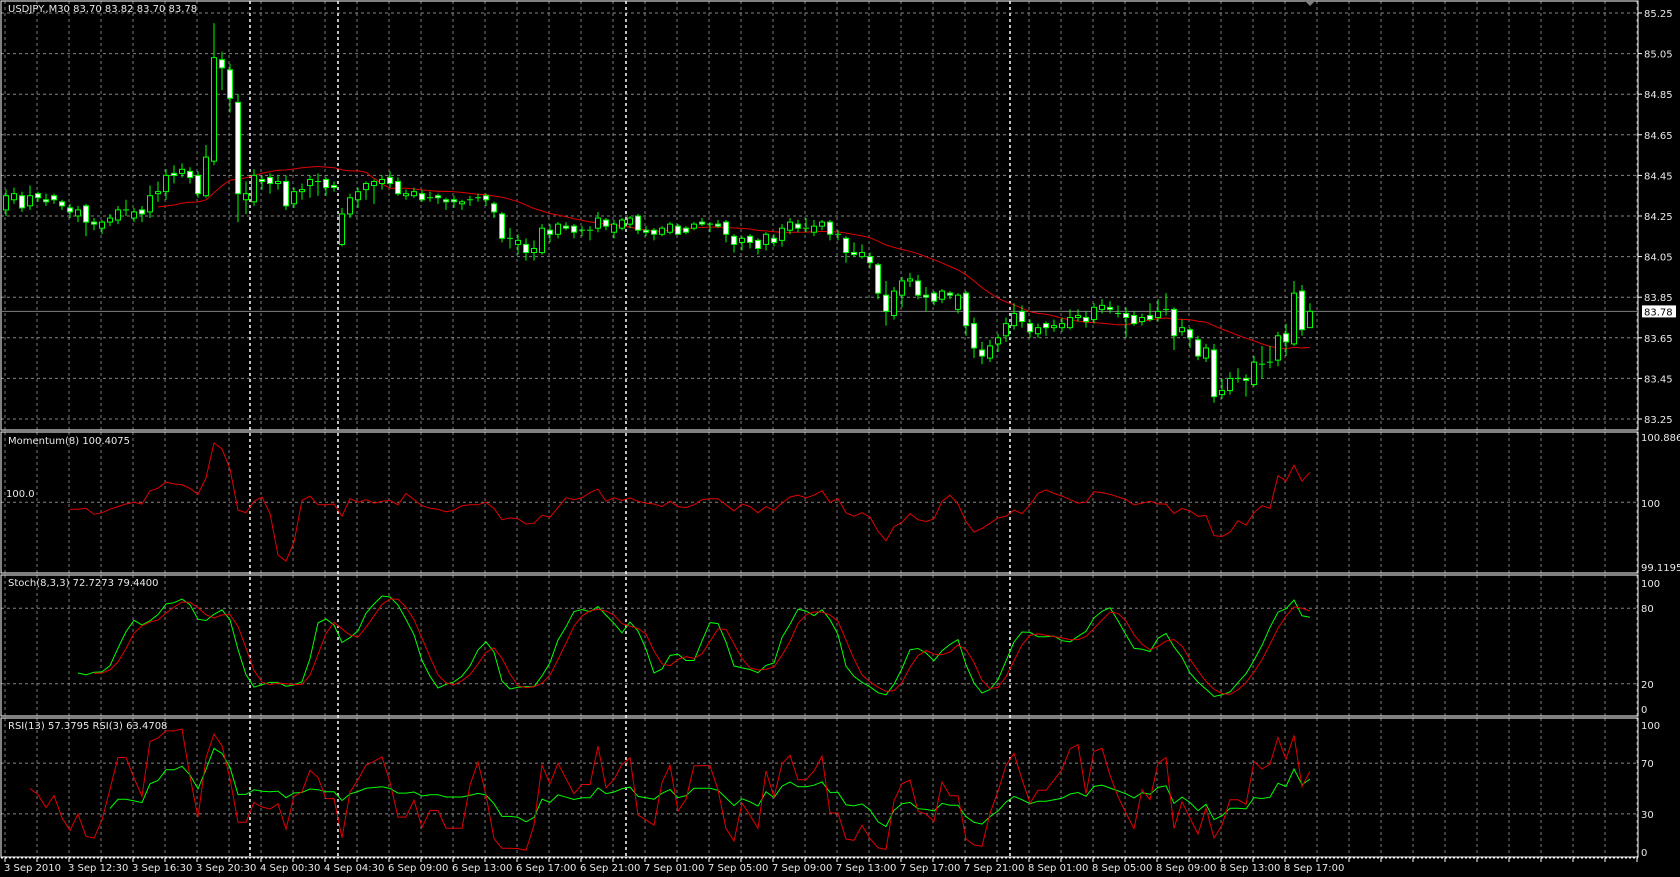 The height and width of the screenshot is (877, 1680). I want to click on rsi3-line, so click(670, 789).